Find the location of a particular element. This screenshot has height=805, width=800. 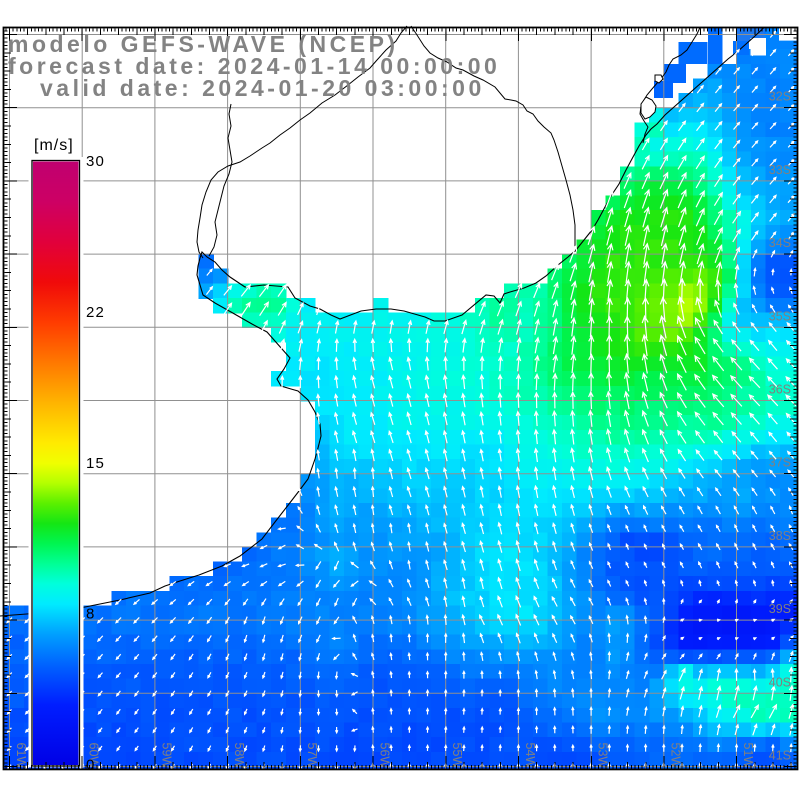

svg-text: 33S is located at coordinates (780, 170).